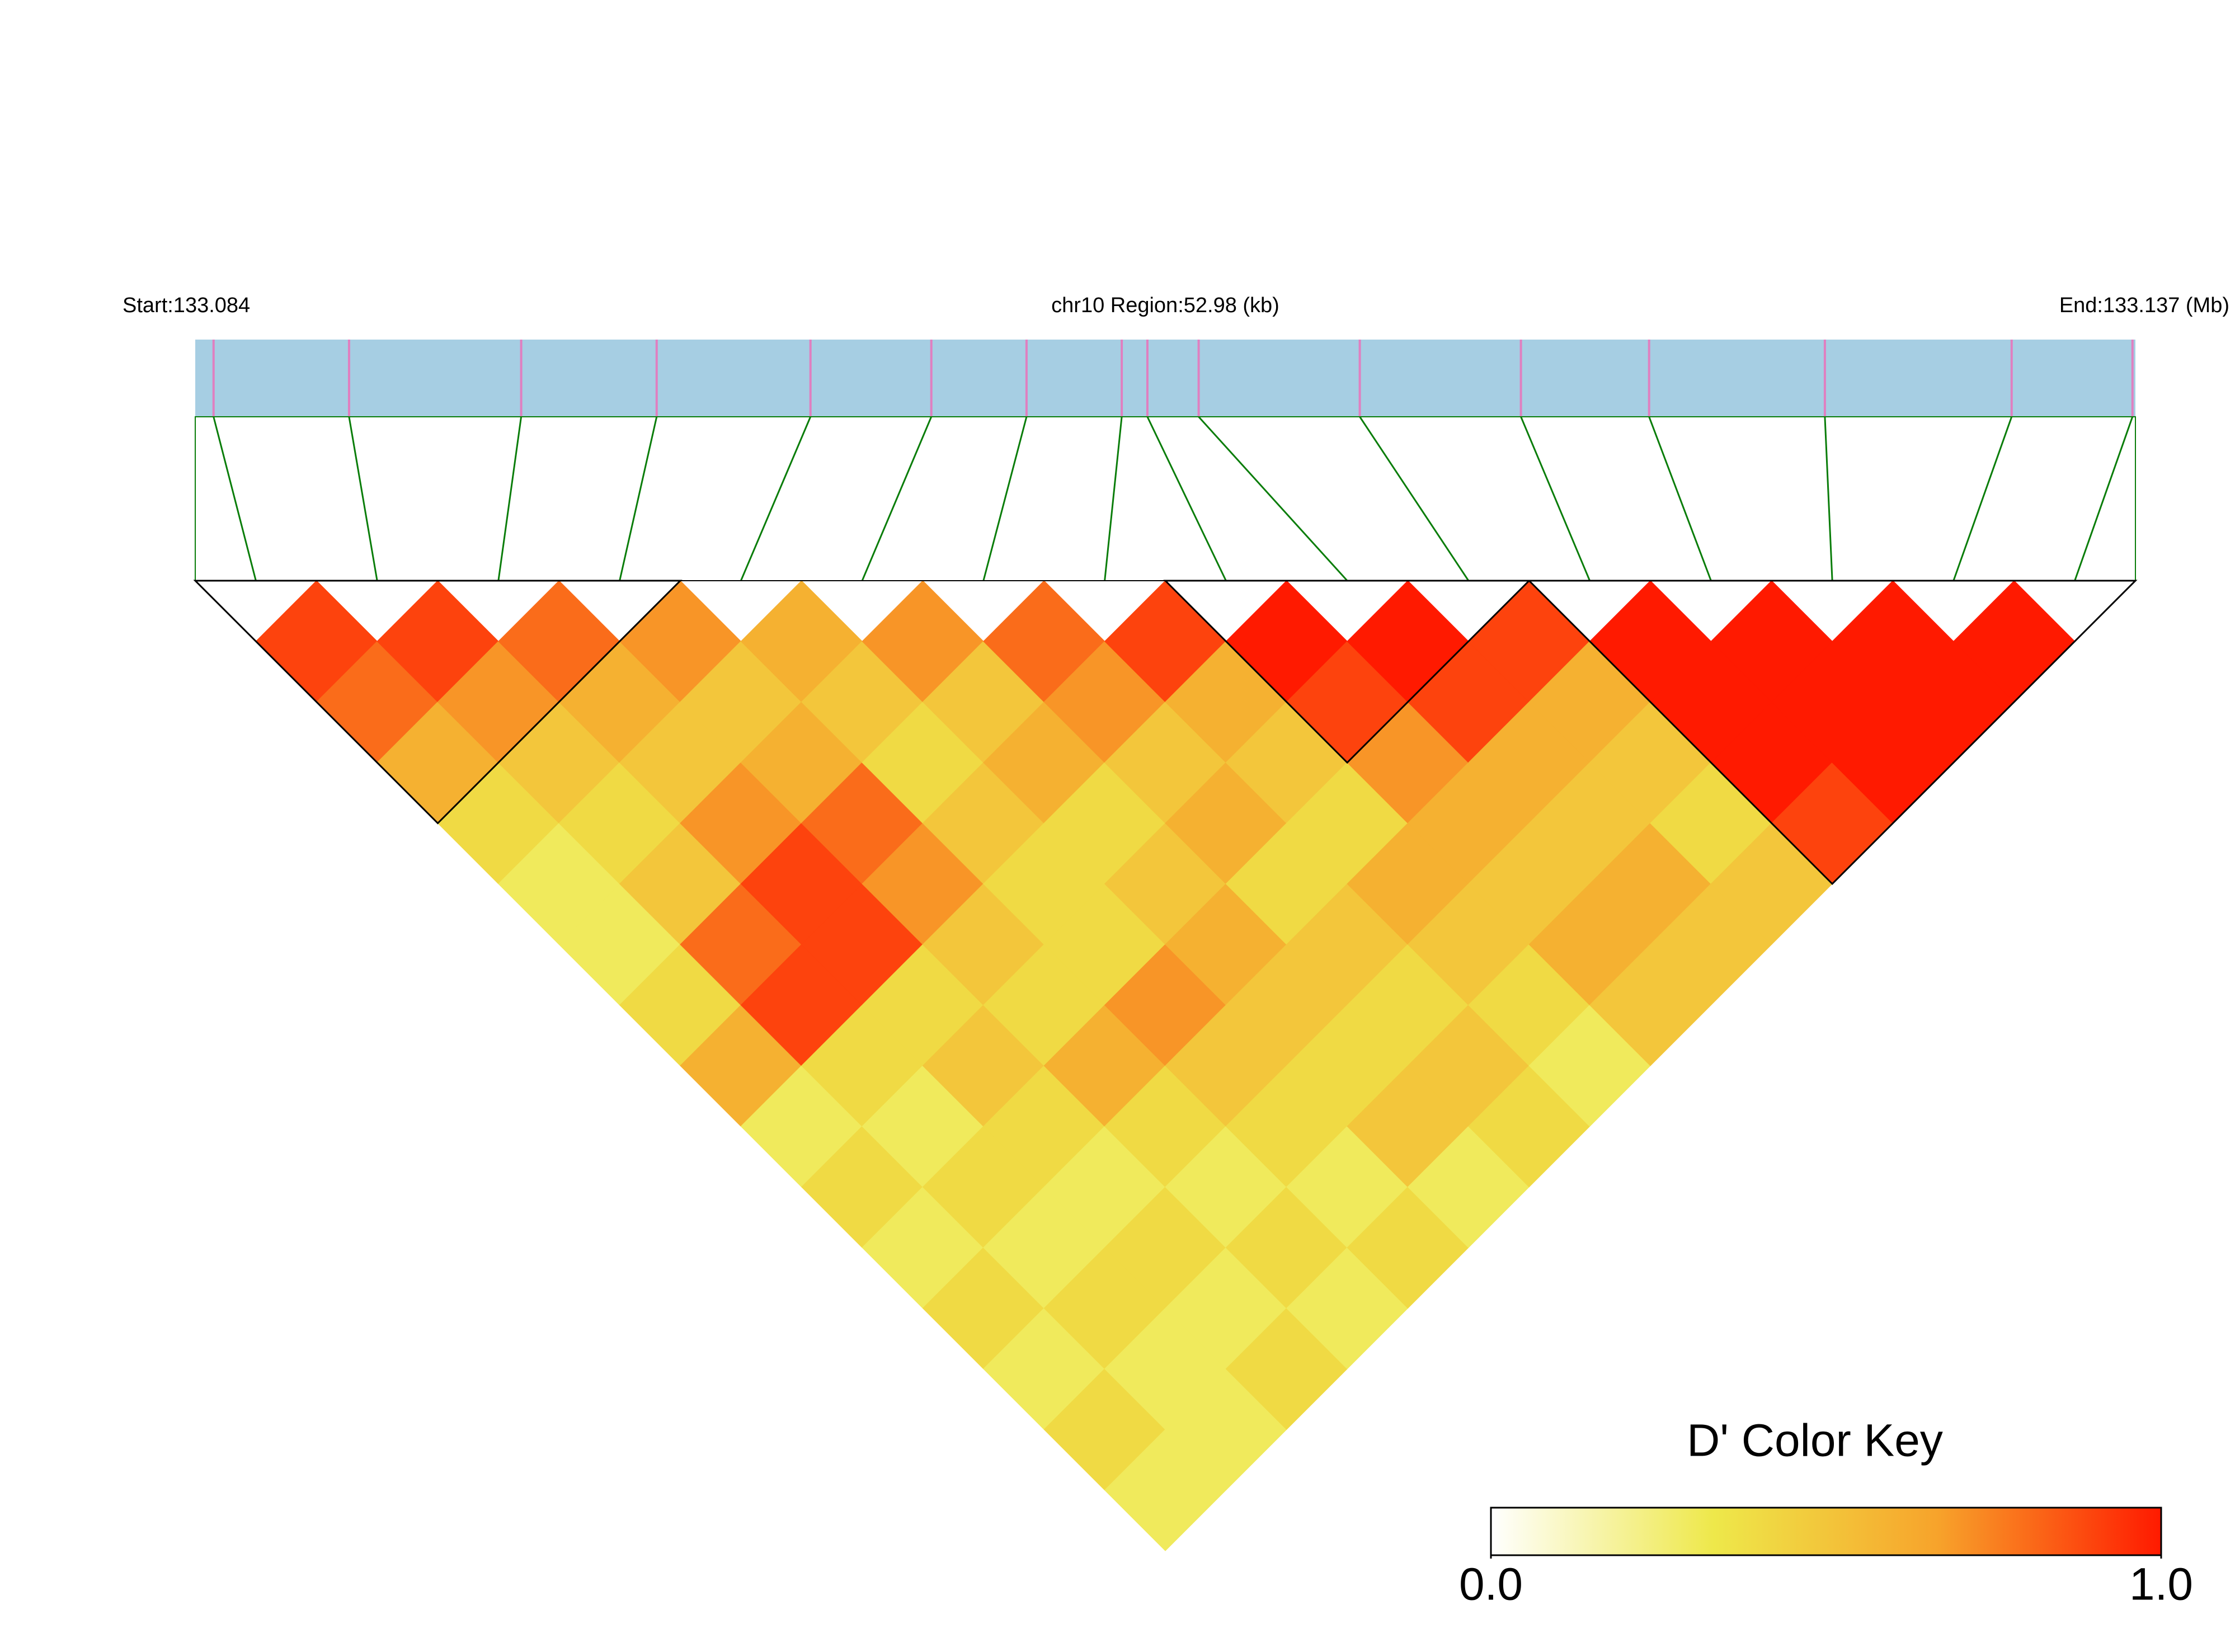 The width and height of the screenshot is (2235, 1652). I want to click on key-tick-label: 1.0, so click(2161, 1585).